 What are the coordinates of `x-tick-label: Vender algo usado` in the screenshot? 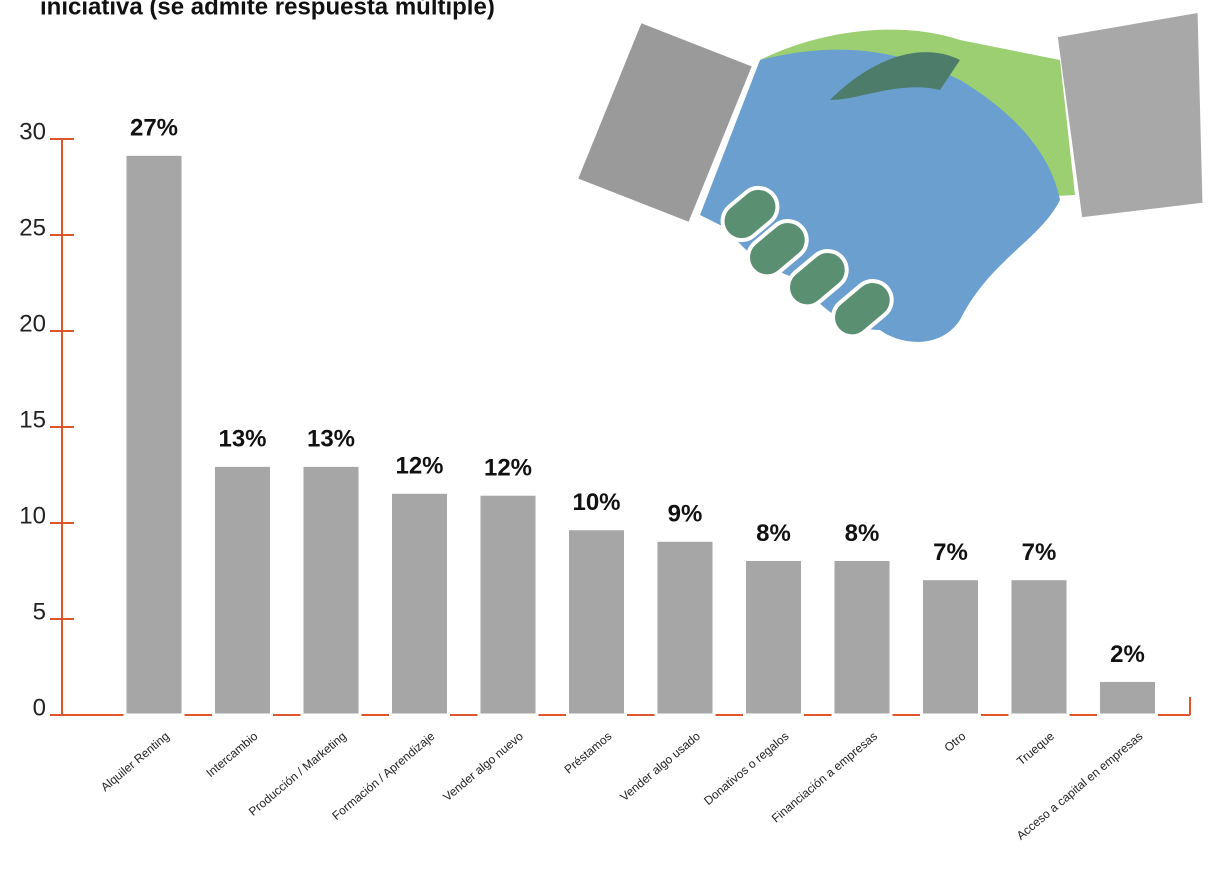 It's located at (660, 766).